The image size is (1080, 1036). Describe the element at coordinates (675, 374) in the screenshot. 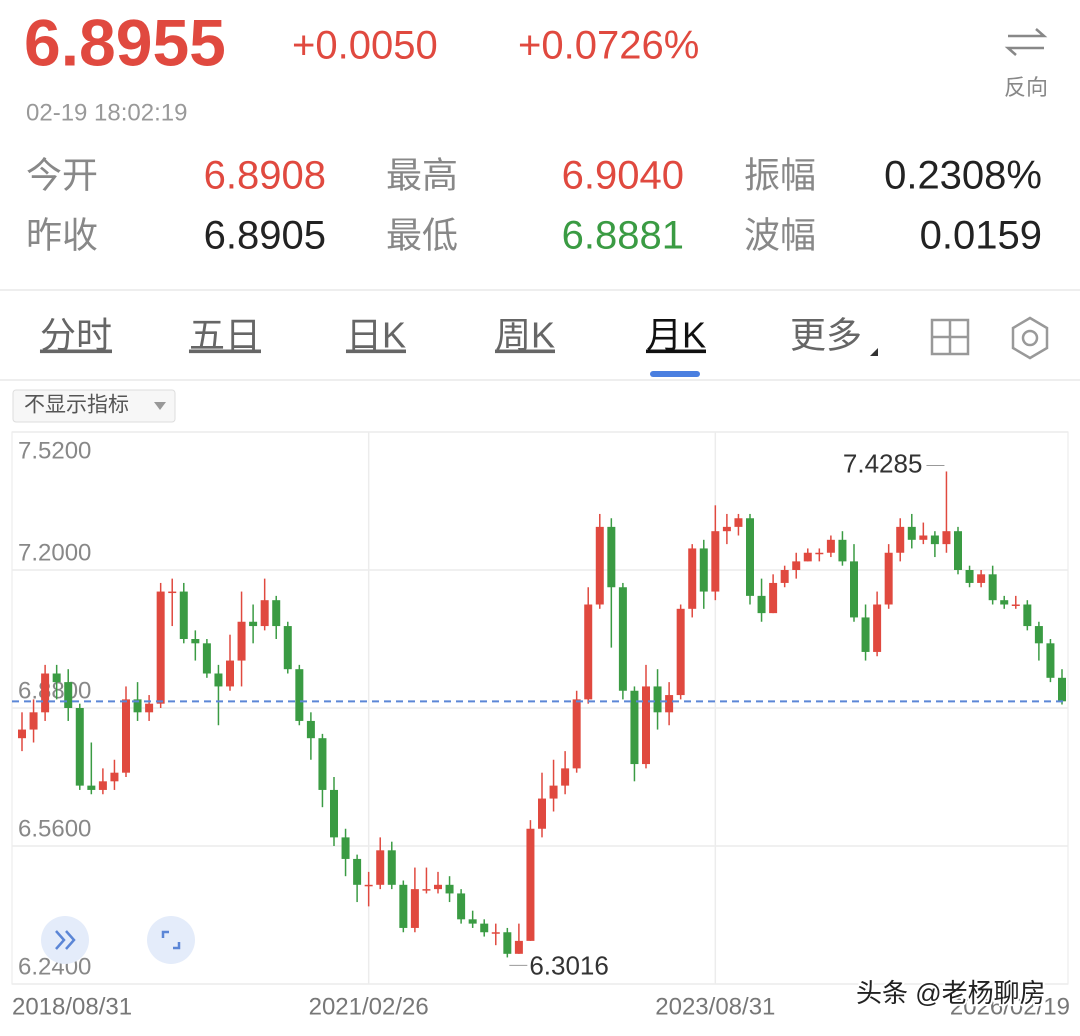

I see `tab-indicator` at that location.